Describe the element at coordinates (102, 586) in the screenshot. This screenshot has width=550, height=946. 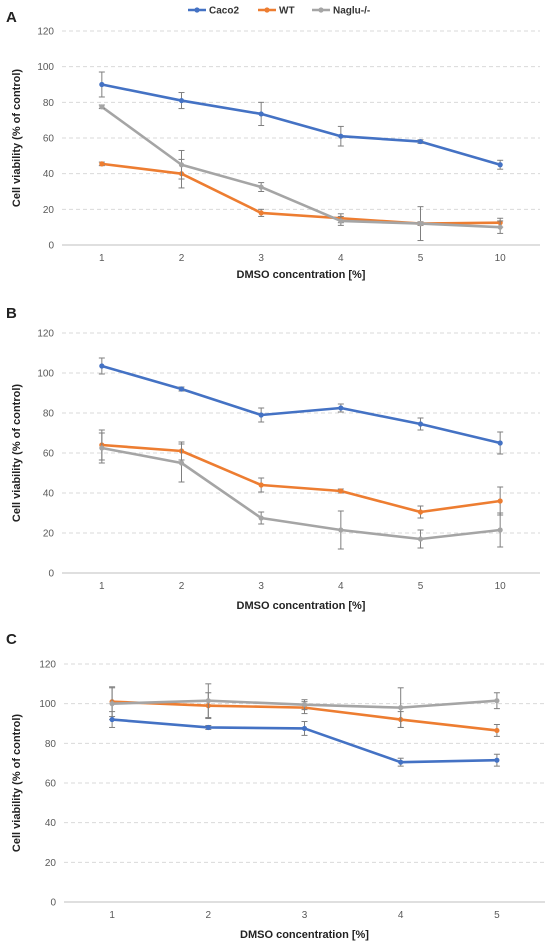
I see `panel-b-x-tick-label-1: 1` at that location.